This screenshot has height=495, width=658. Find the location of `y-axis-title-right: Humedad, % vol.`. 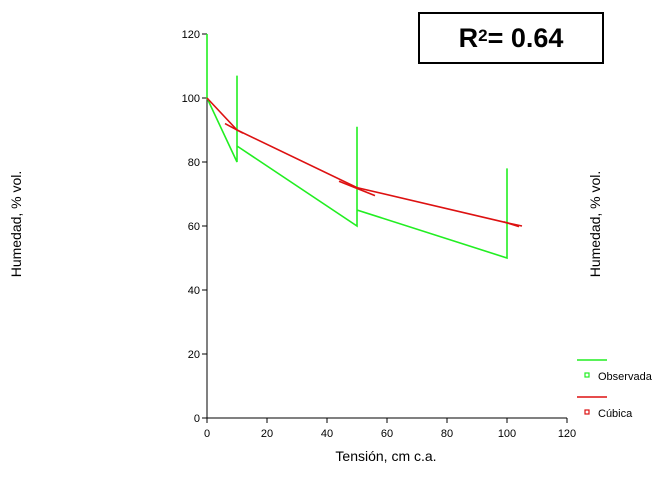

y-axis-title-right: Humedad, % vol. is located at coordinates (595, 224).